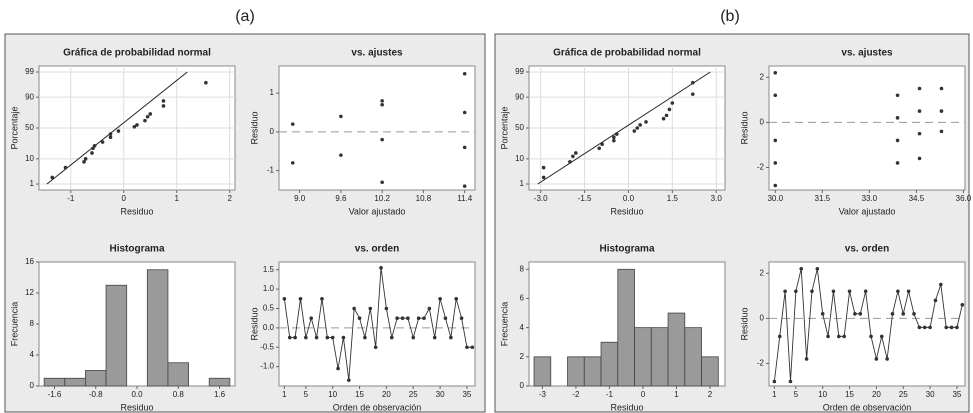 The image size is (973, 413). Describe the element at coordinates (576, 394) in the screenshot. I see `x-tick-label: -2` at that location.